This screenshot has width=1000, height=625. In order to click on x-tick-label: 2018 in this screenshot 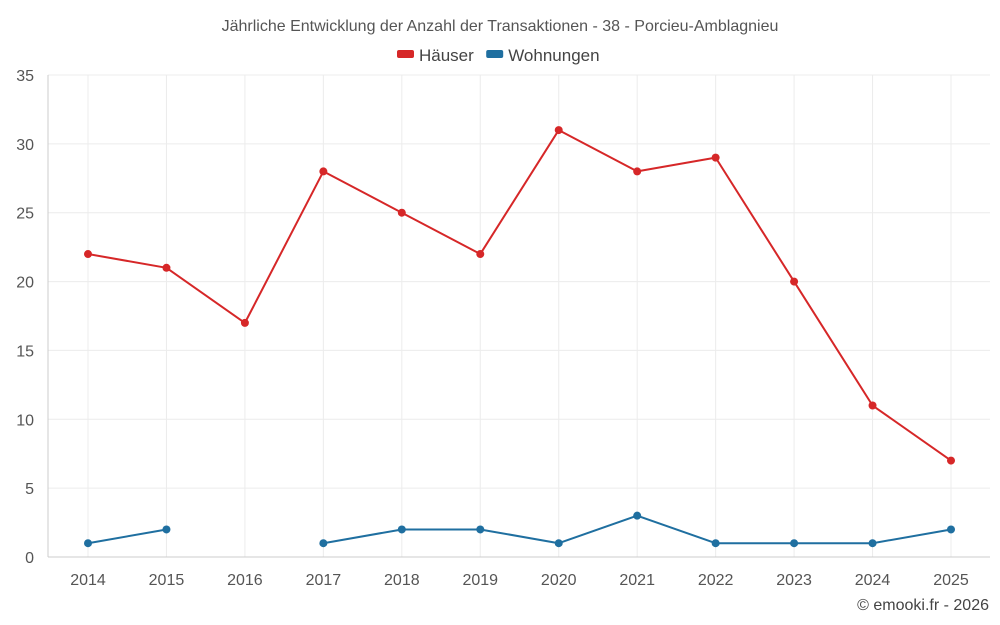, I will do `click(402, 580)`.